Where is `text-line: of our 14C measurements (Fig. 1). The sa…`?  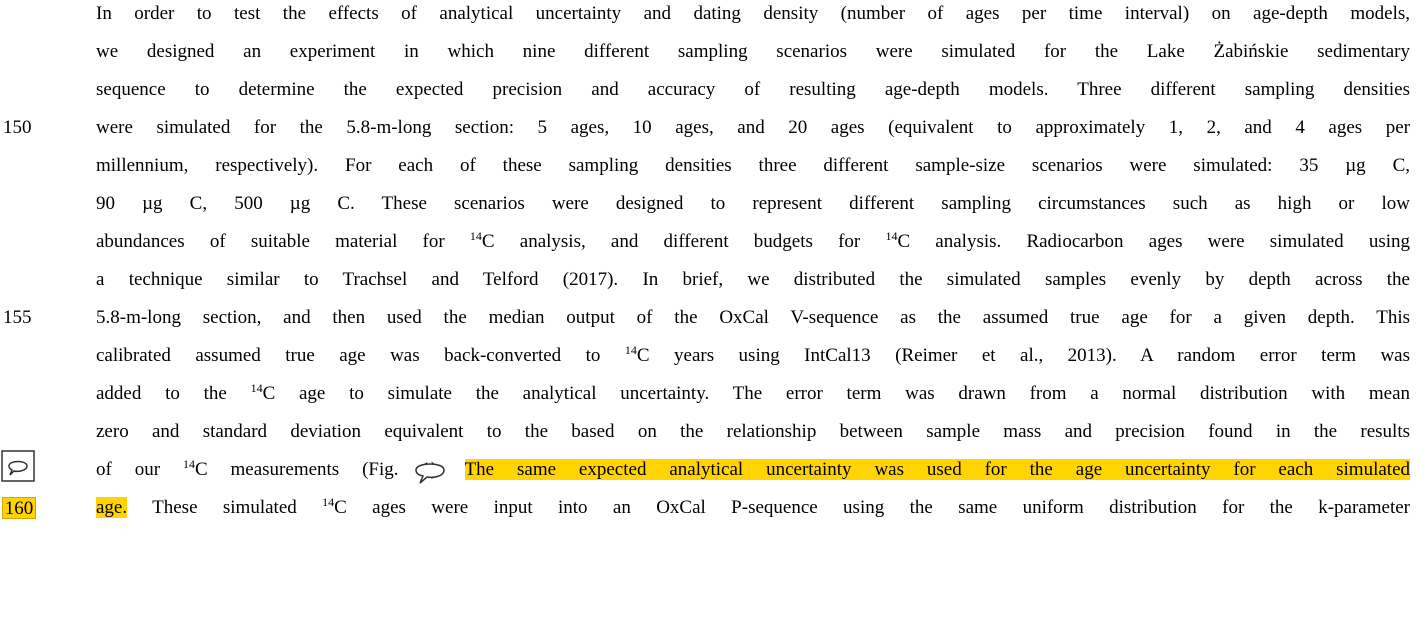
text-line: of our 14C measurements (Fig. 1). The sa… is located at coordinates (710, 470).